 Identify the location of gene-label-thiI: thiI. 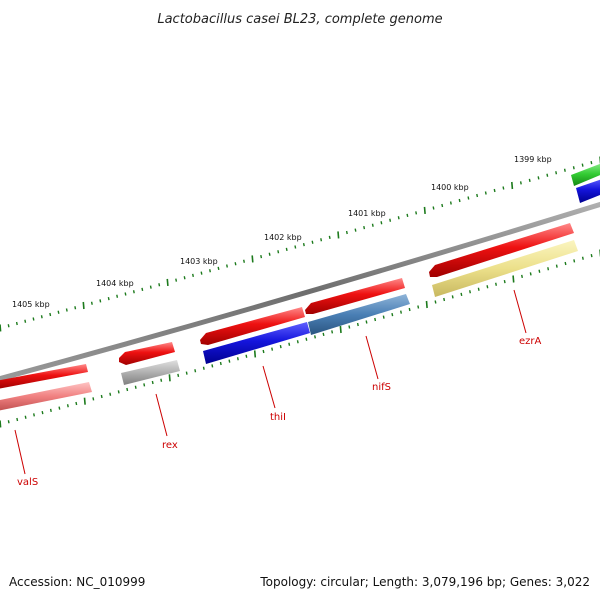
(278, 417).